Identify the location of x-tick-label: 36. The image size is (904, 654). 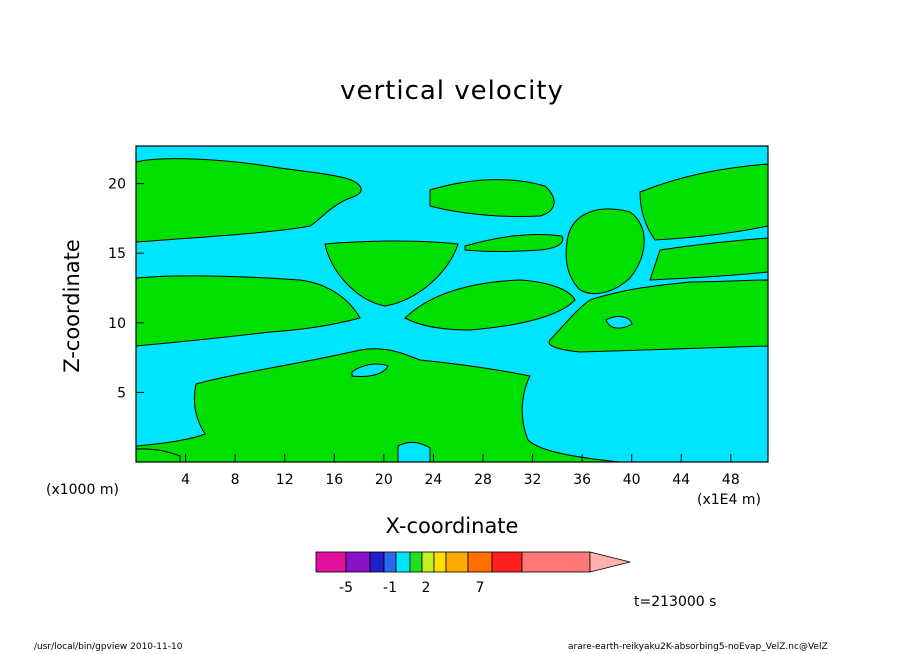
(582, 480).